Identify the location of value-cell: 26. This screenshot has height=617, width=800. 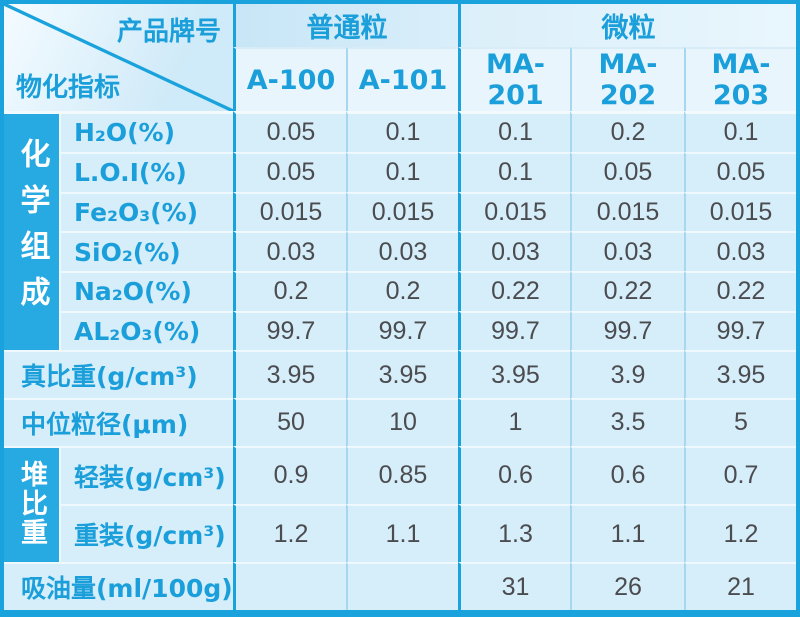
(627, 586).